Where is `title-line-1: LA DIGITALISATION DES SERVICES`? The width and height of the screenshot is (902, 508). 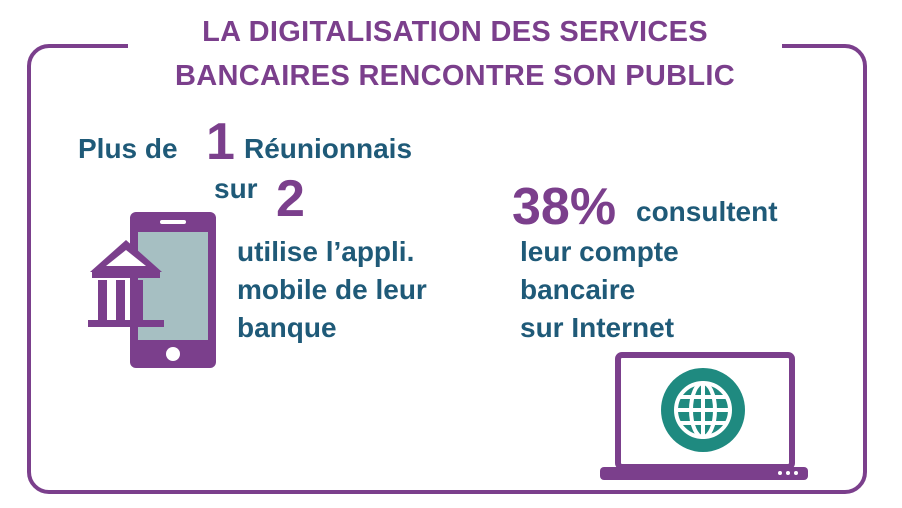
title-line-1: LA DIGITALISATION DES SERVICES is located at coordinates (455, 32).